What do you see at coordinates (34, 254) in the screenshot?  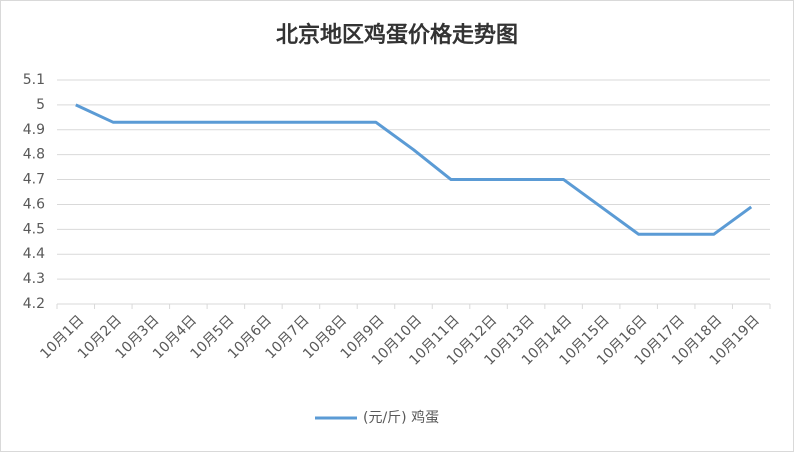 I see `y-tick-label: 4.4` at bounding box center [34, 254].